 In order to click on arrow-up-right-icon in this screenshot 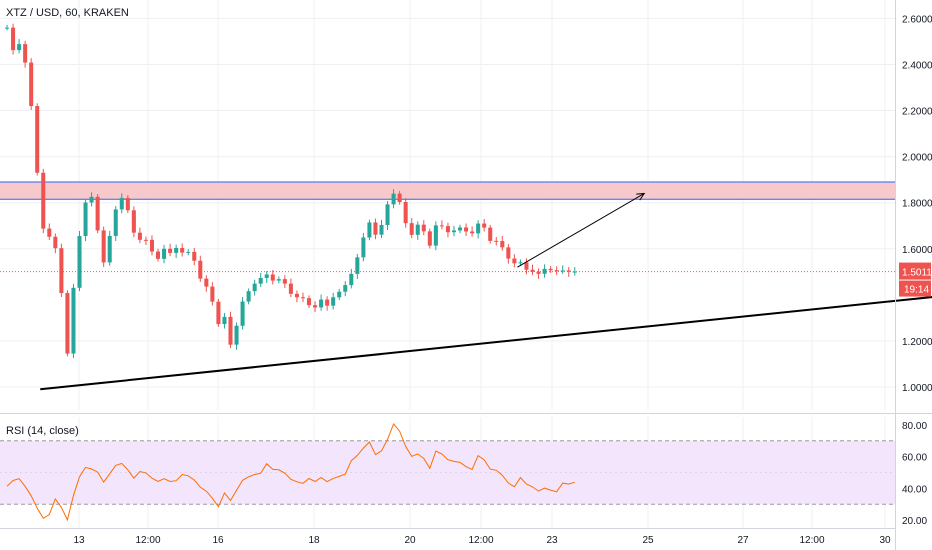, I will do `click(641, 196)`.